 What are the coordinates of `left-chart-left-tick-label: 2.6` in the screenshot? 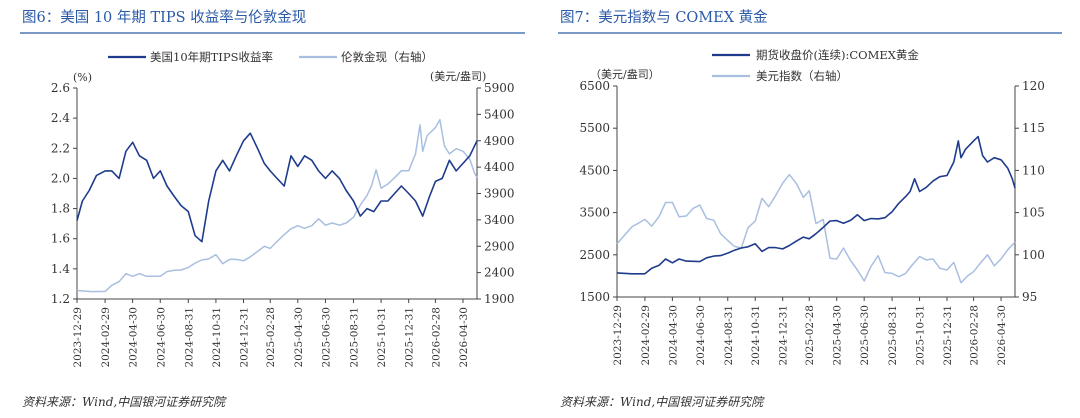 It's located at (60, 88).